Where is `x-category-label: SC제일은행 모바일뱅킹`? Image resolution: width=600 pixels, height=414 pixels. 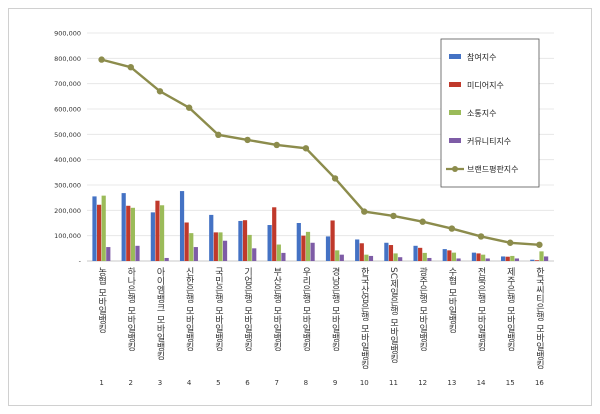
x-category-label: SC제일은행 모바일뱅킹 is located at coordinates (393, 315).